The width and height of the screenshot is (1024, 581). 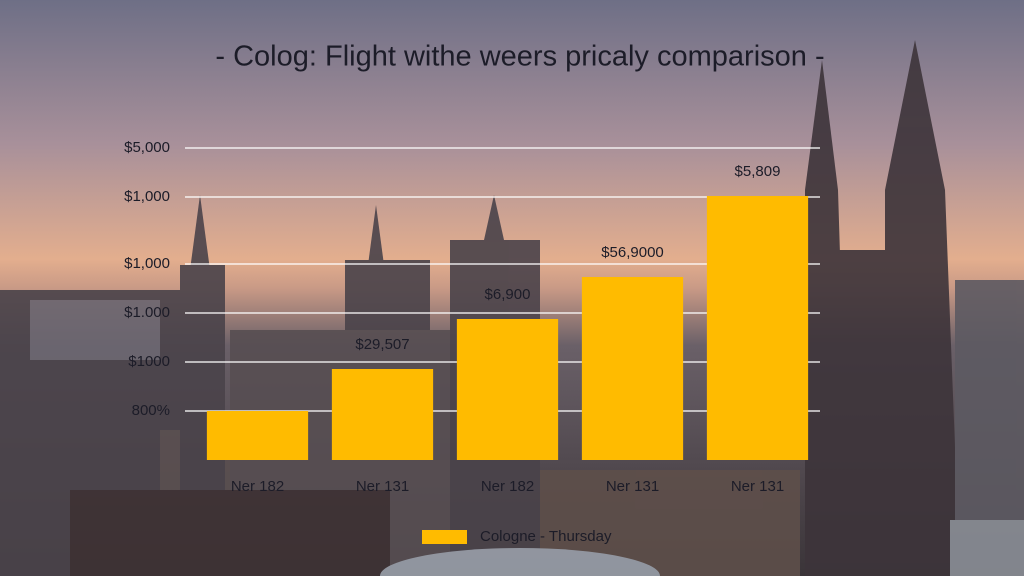 I want to click on value-label: $6,900, so click(x=508, y=294).